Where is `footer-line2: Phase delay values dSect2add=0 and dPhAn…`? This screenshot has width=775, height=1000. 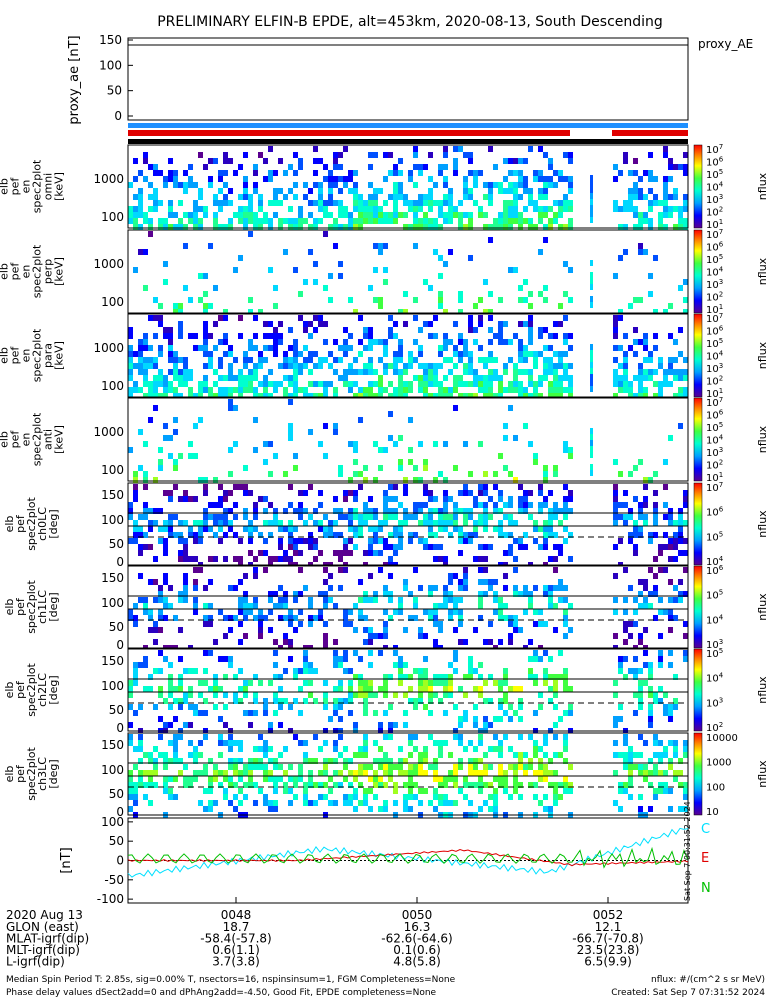 footer-line2: Phase delay values dSect2add=0 and dPhAn… is located at coordinates (221, 993).